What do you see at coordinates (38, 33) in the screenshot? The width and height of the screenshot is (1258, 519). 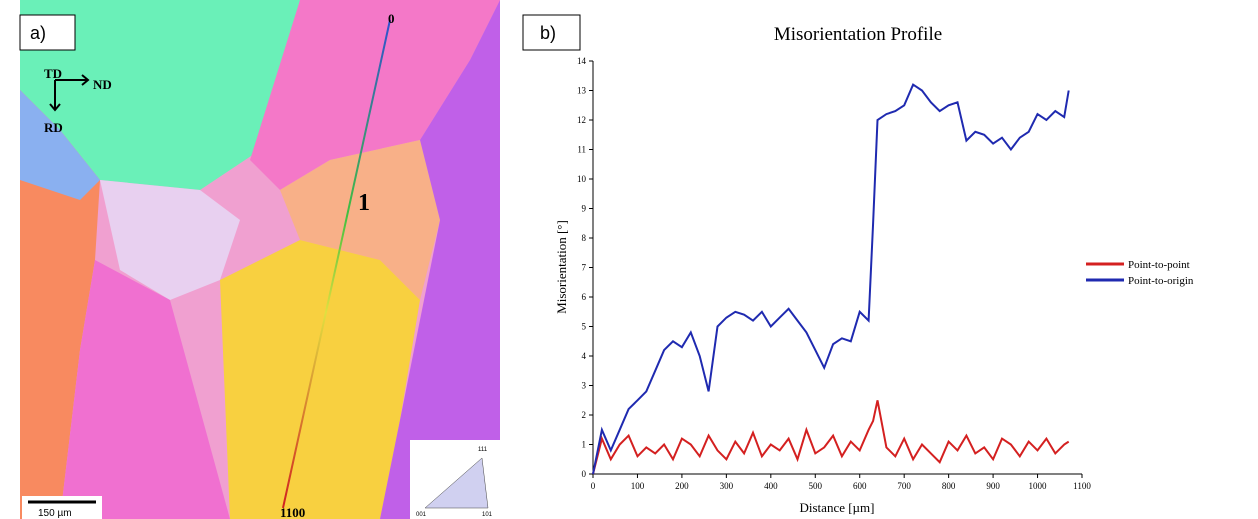 I see `panel-label: a)` at bounding box center [38, 33].